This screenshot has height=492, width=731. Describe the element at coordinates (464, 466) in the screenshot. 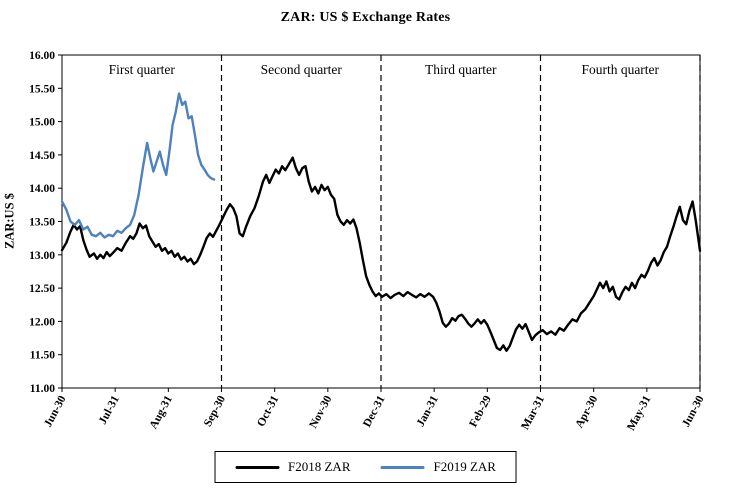

I see `legend-label-f2019: F2019 ZAR` at that location.